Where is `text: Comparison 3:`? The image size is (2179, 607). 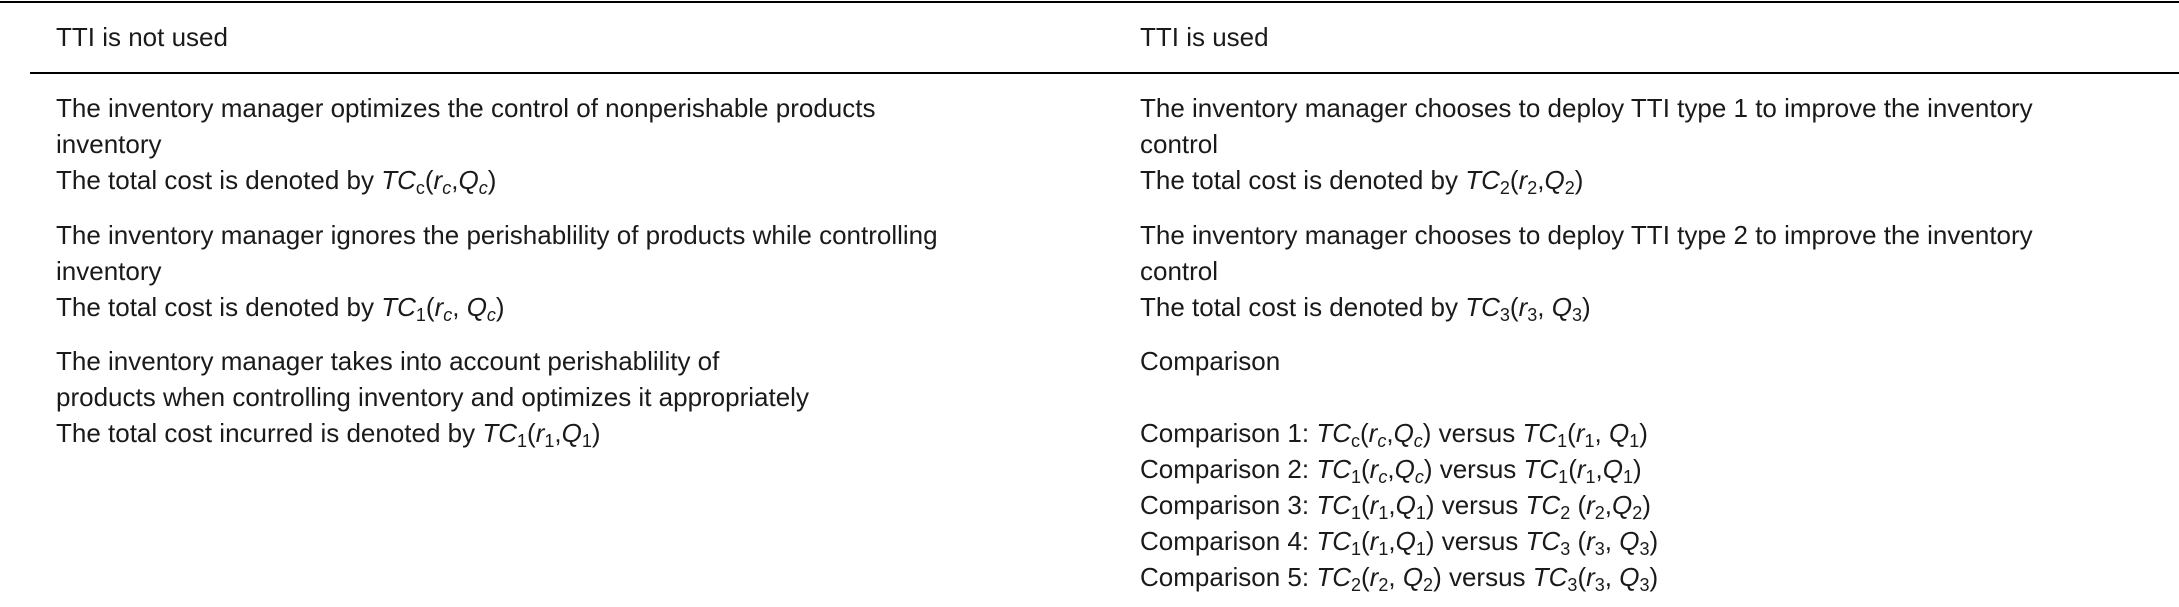 text: Comparison 3: is located at coordinates (1228, 505).